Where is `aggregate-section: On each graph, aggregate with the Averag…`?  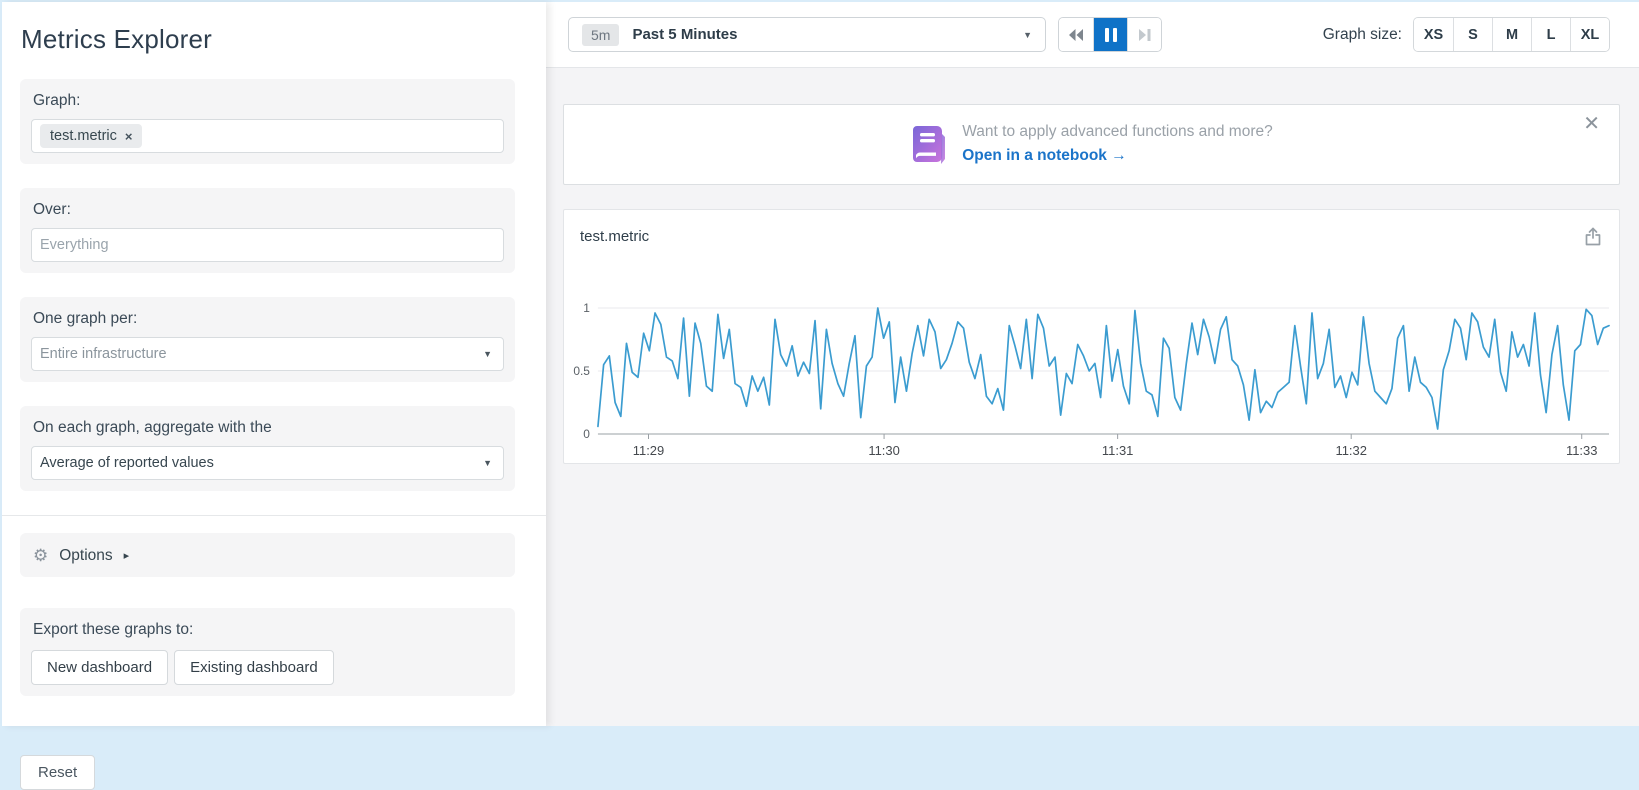
aggregate-section: On each graph, aggregate with the Averag… is located at coordinates (267, 448).